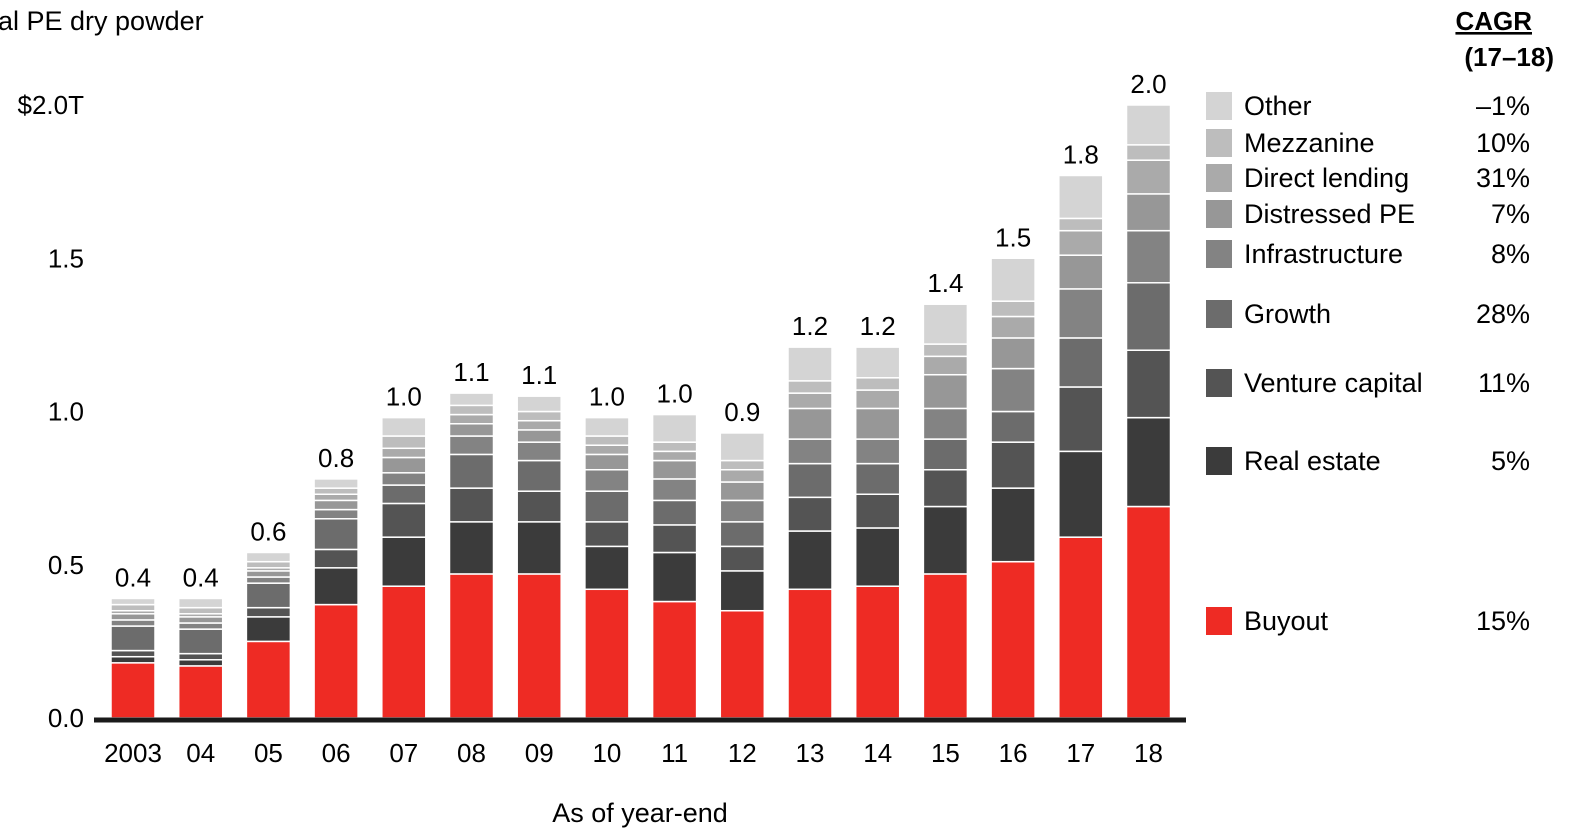 This screenshot has width=1572, height=832. What do you see at coordinates (945, 753) in the screenshot?
I see `x-tick-label: 15` at bounding box center [945, 753].